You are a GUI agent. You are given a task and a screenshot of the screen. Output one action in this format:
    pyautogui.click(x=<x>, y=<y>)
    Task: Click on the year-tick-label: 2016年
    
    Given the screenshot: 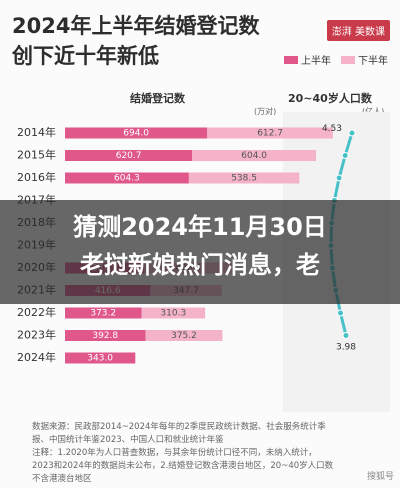 What is the action you would take?
    pyautogui.click(x=36, y=177)
    